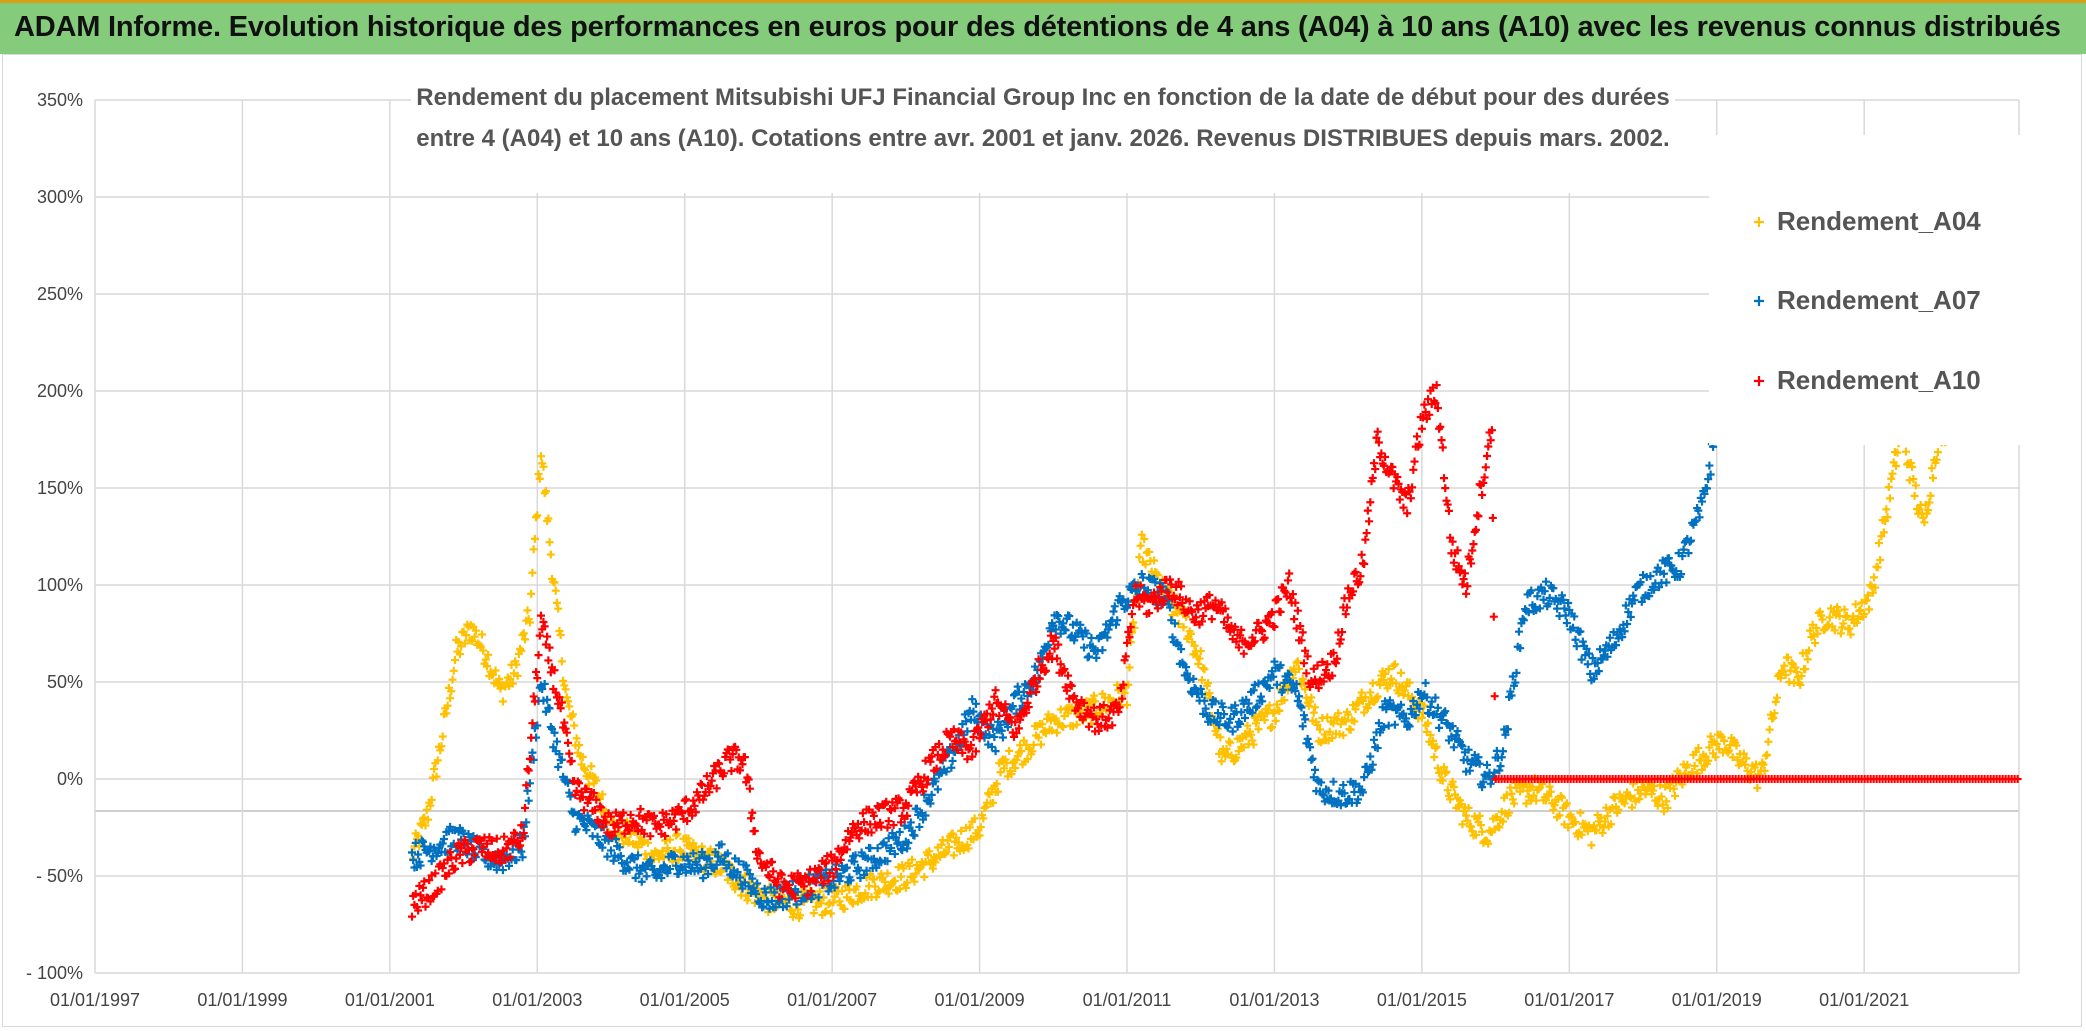  Describe the element at coordinates (60, 197) in the screenshot. I see `y-tick-label: 300%` at that location.